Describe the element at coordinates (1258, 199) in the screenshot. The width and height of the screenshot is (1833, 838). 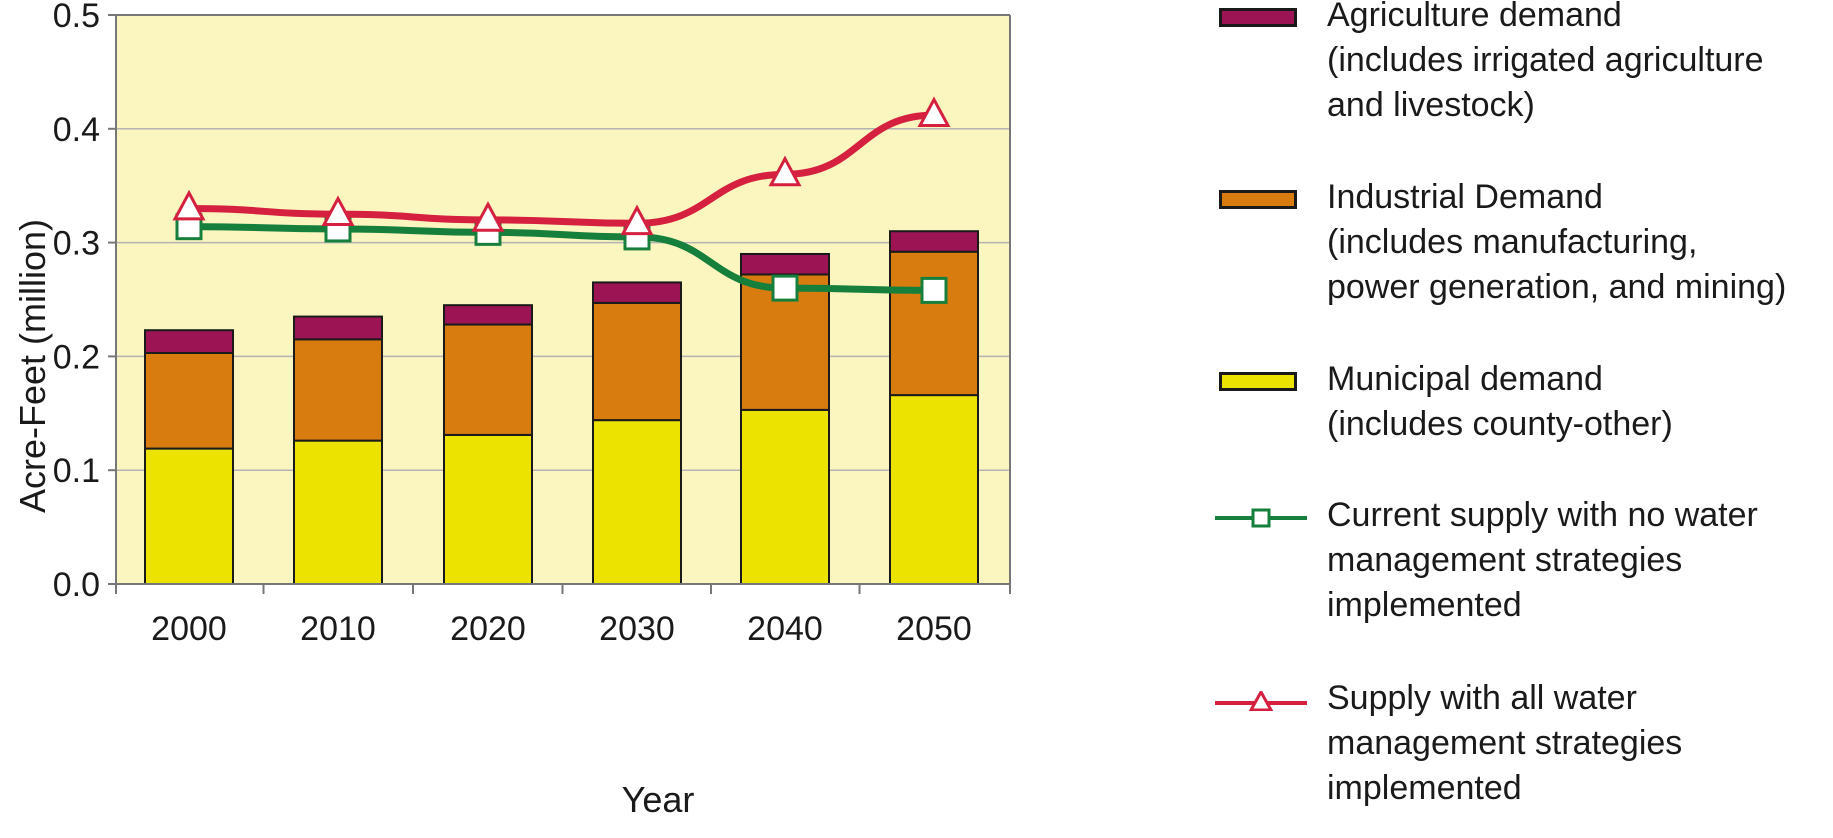
I see `industrial-swatch` at that location.